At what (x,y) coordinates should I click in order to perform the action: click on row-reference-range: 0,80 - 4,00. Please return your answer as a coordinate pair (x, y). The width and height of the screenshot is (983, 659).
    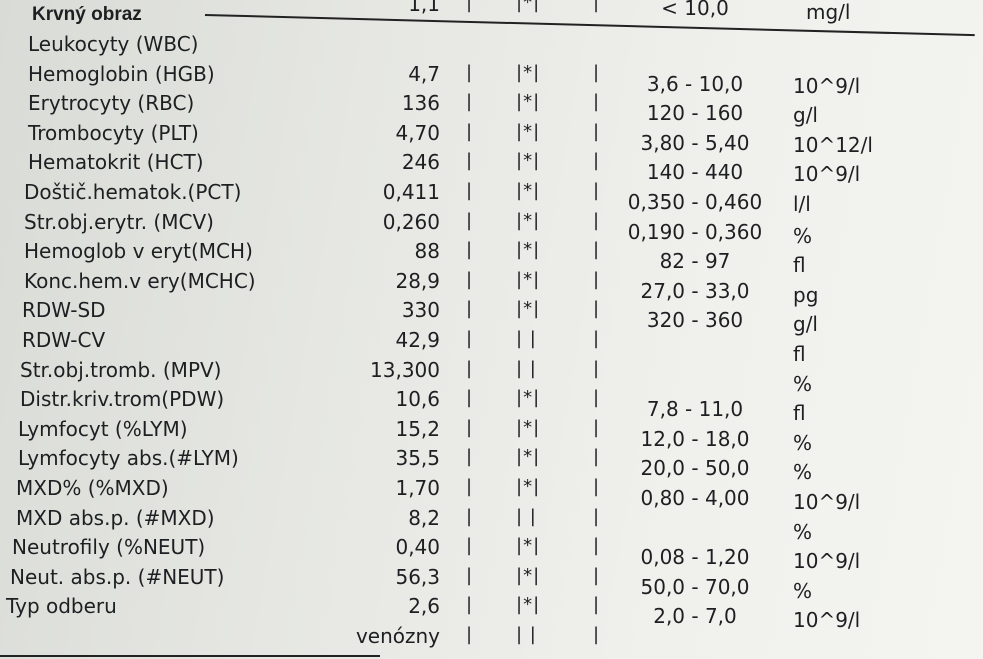
    Looking at the image, I should click on (695, 498).